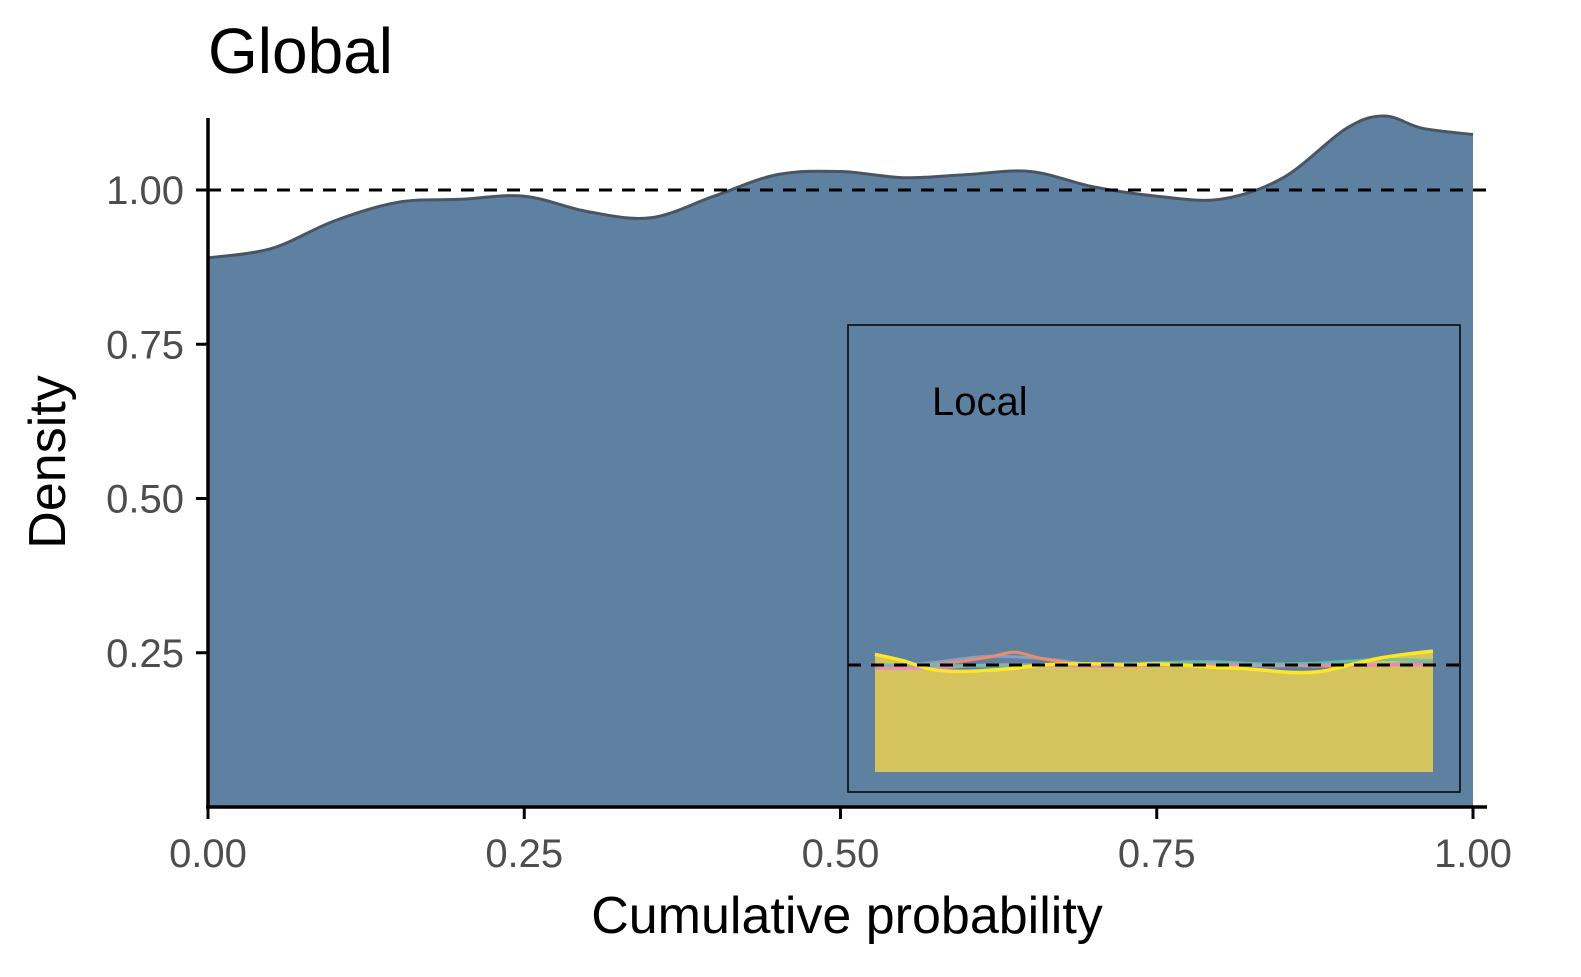 The height and width of the screenshot is (977, 1581). Describe the element at coordinates (145, 345) in the screenshot. I see `y-tick-label: 0.75` at that location.